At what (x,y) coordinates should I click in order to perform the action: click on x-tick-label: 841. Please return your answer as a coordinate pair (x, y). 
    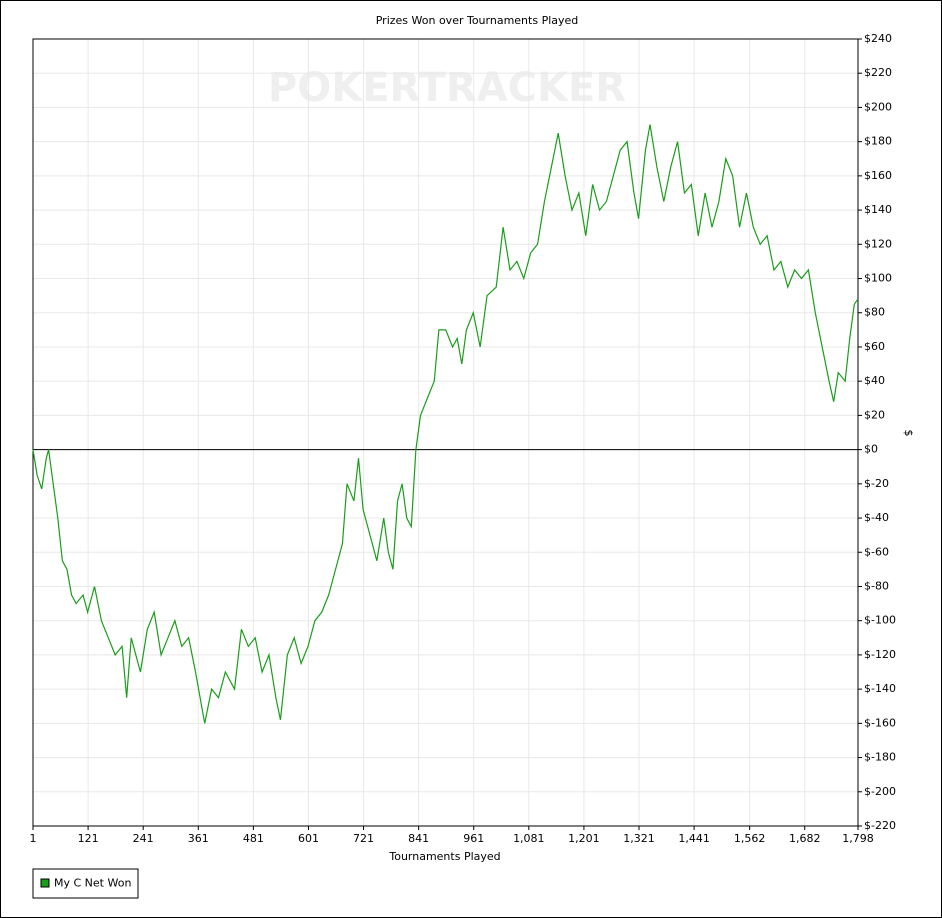
    Looking at the image, I should click on (418, 838).